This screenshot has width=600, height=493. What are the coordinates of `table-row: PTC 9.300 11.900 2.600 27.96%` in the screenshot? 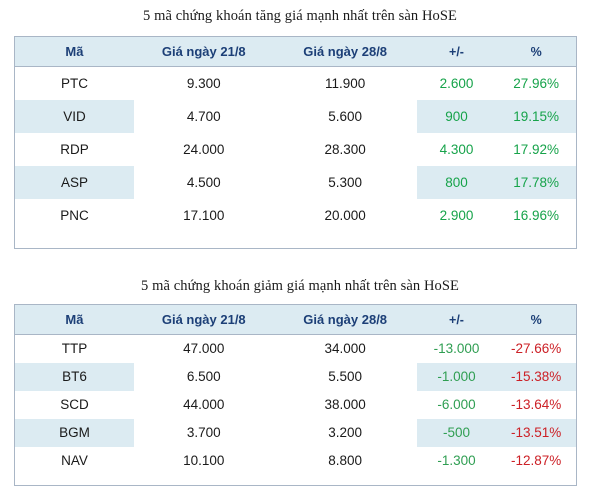 It's located at (295, 83).